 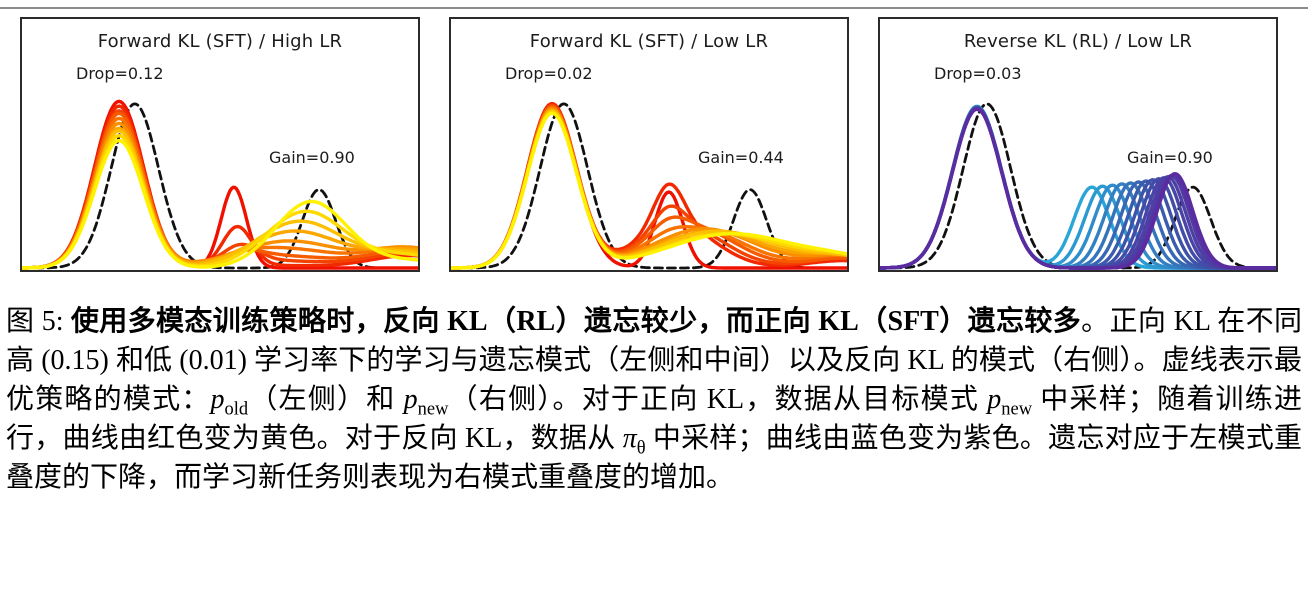 What do you see at coordinates (220, 184) in the screenshot?
I see `distribution-plot-forward-high` at bounding box center [220, 184].